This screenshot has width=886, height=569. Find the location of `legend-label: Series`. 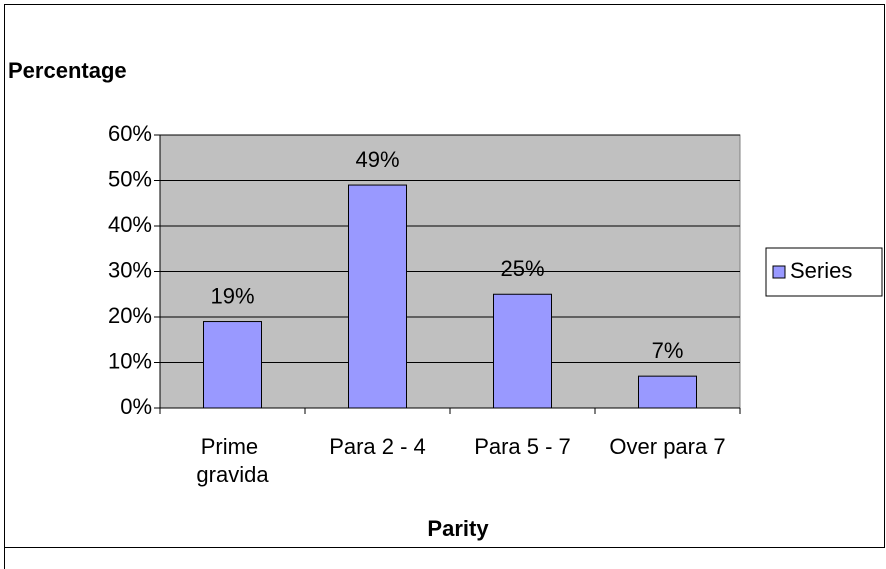

legend-label: Series is located at coordinates (821, 270).